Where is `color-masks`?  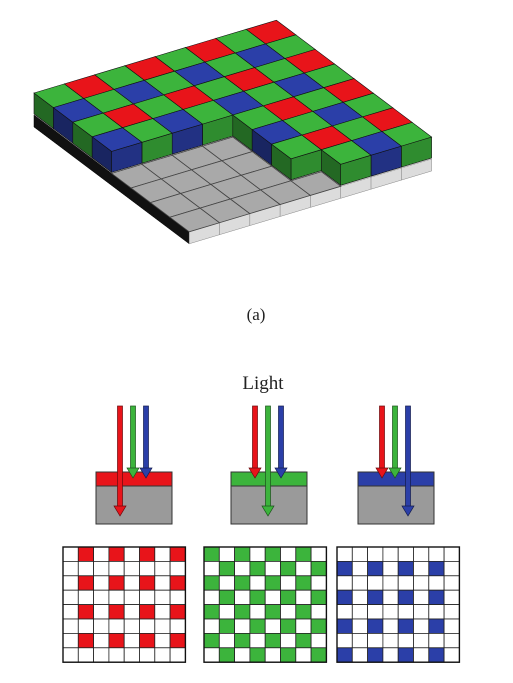 color-masks is located at coordinates (261, 604).